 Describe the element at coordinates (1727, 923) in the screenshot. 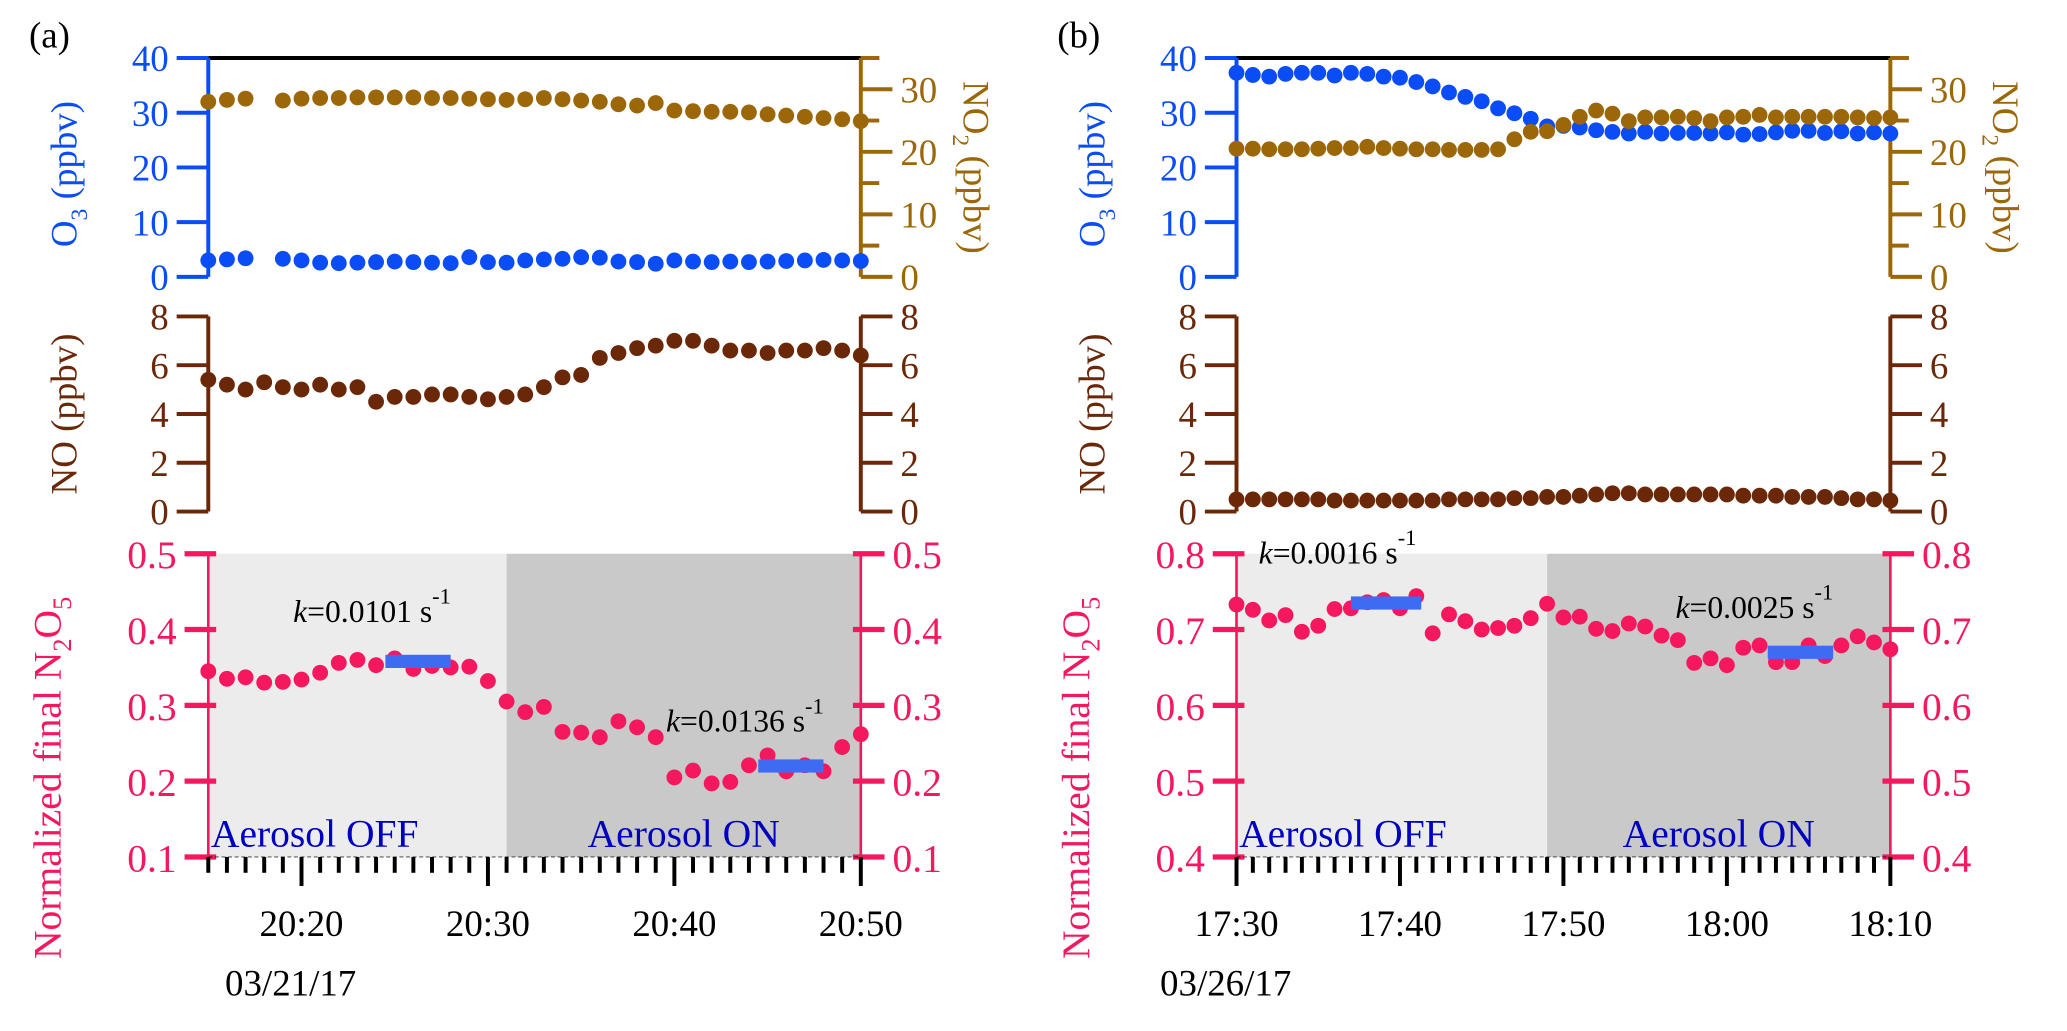

I see `x-tick-label: 18:00` at that location.